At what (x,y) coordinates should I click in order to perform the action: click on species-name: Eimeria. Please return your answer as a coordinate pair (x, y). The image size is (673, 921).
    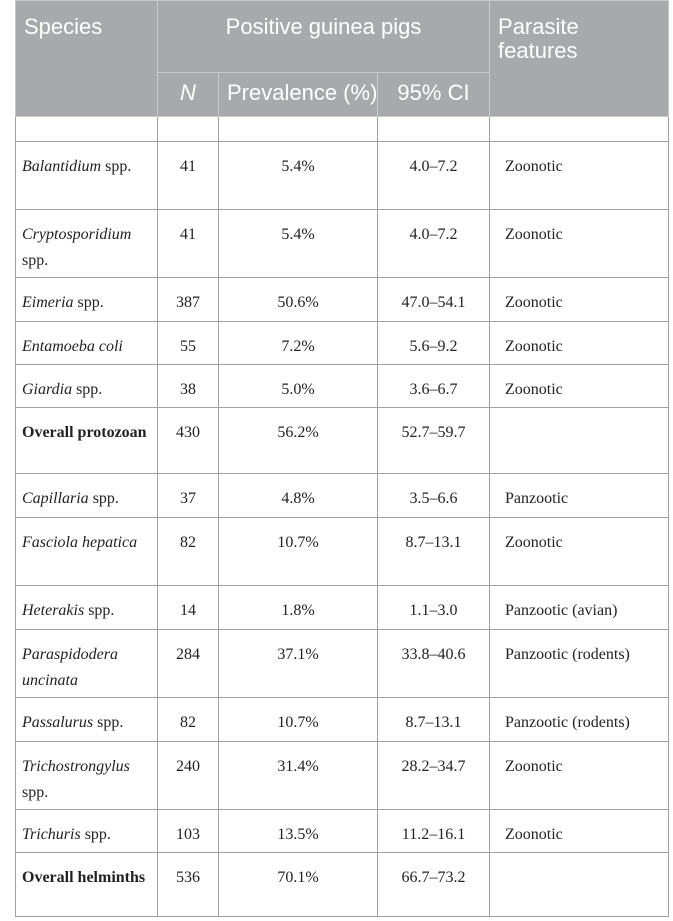
    Looking at the image, I should click on (48, 302).